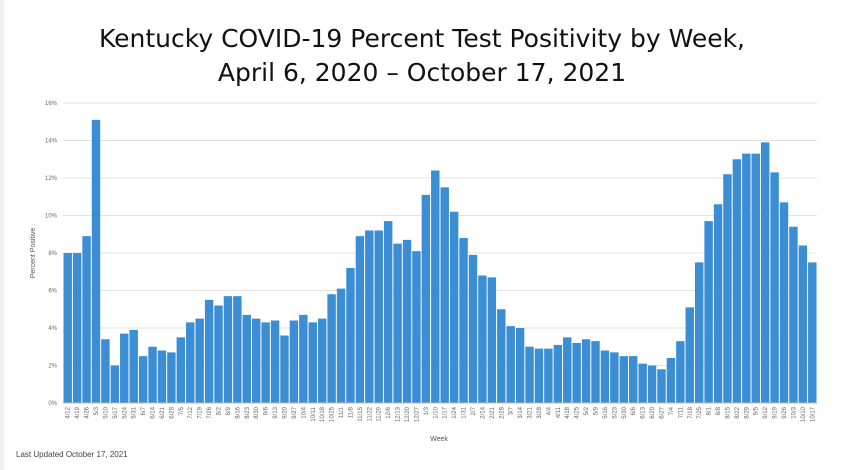 This screenshot has width=844, height=470. I want to click on x-tick-label: 12/20, so click(408, 414).